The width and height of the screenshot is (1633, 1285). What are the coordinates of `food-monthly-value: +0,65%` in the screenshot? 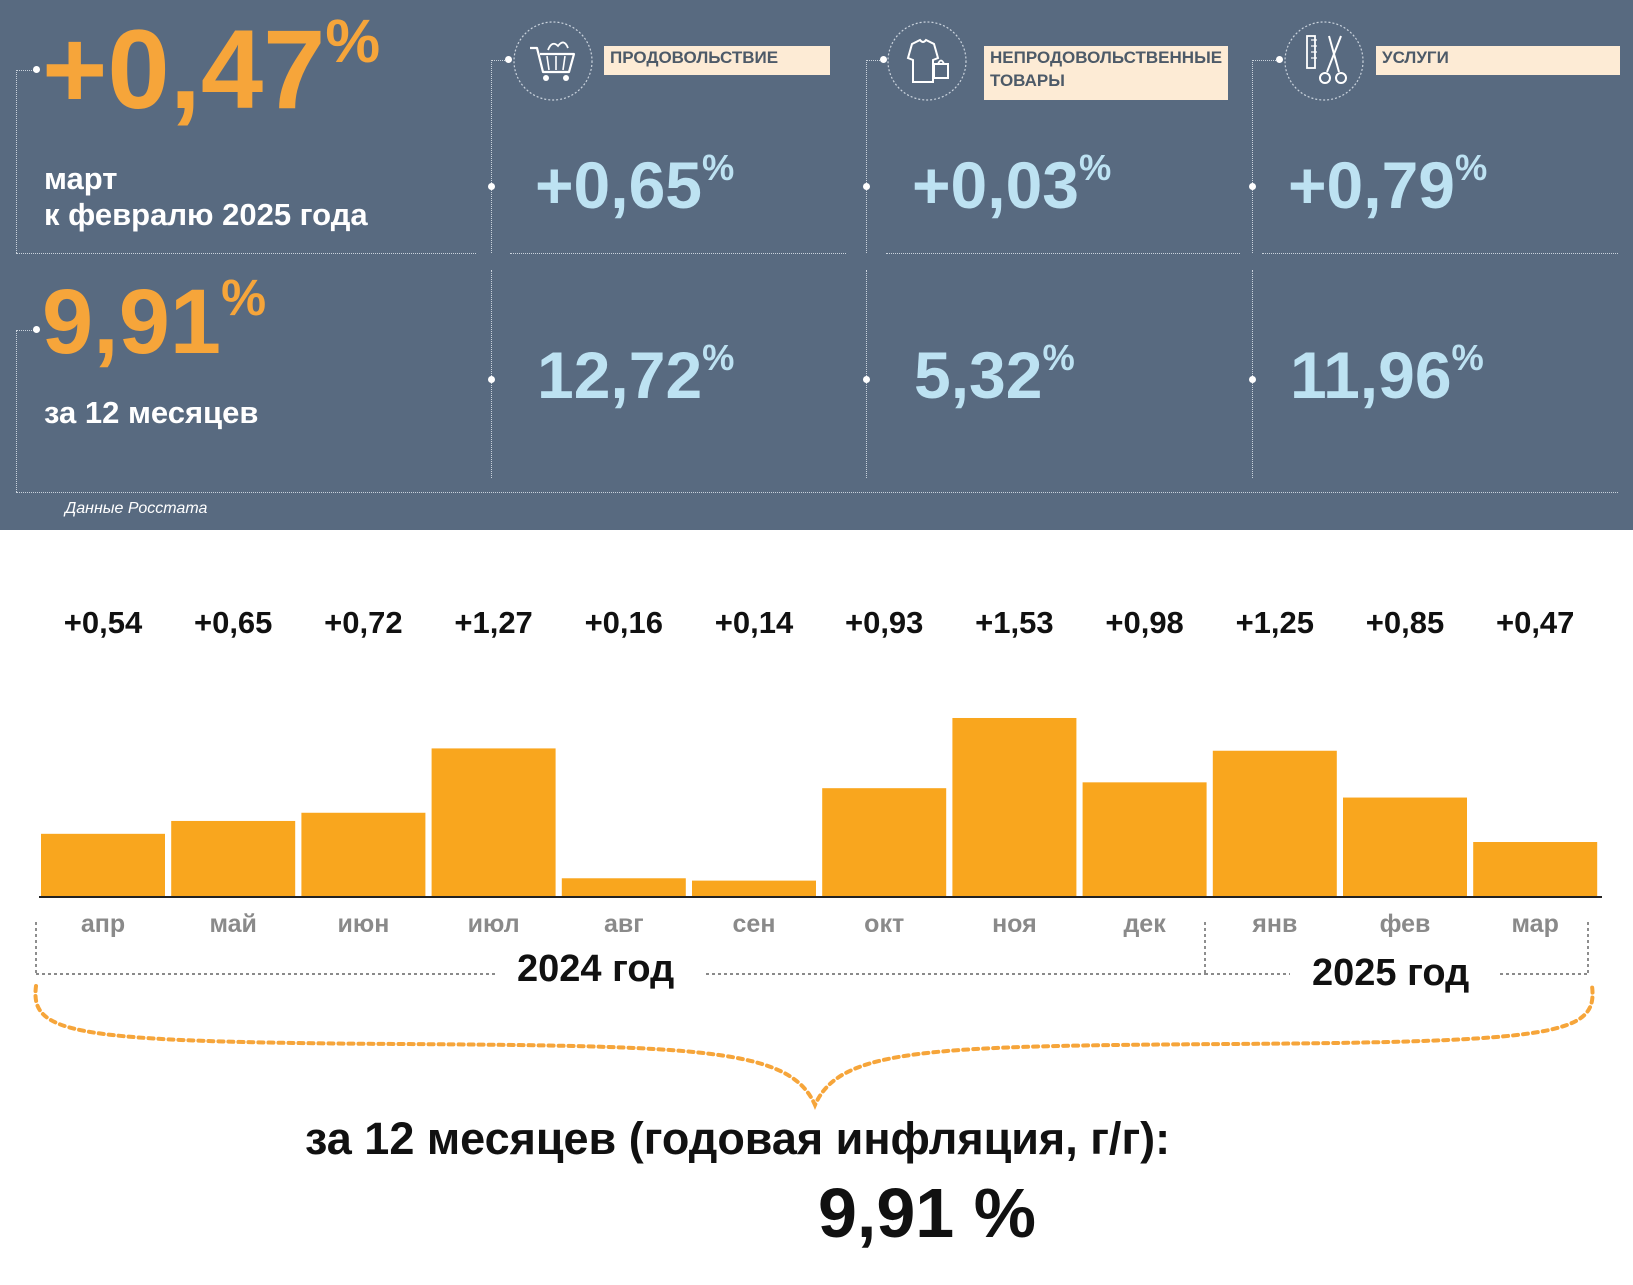 It's located at (635, 184).